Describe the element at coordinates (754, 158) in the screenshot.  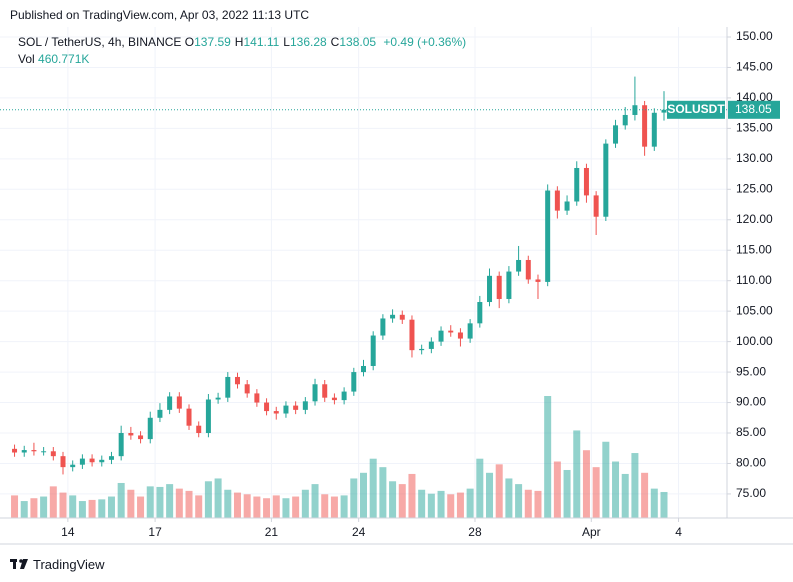
I see `y-tick-label: 130.00` at that location.